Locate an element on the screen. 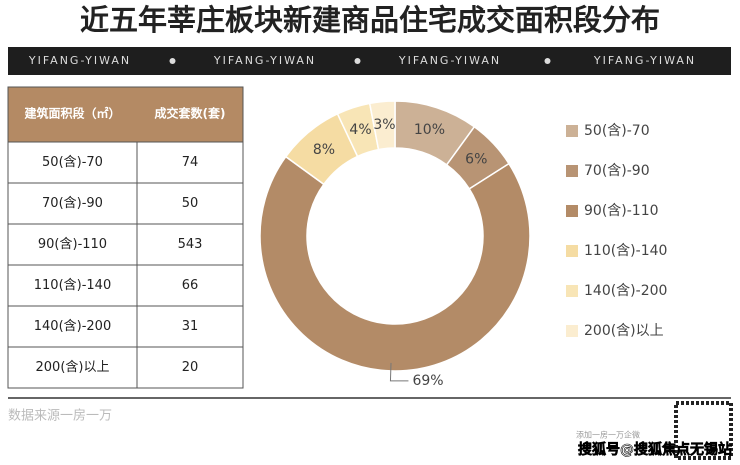  legend-label: 200(含)以上 is located at coordinates (624, 331).